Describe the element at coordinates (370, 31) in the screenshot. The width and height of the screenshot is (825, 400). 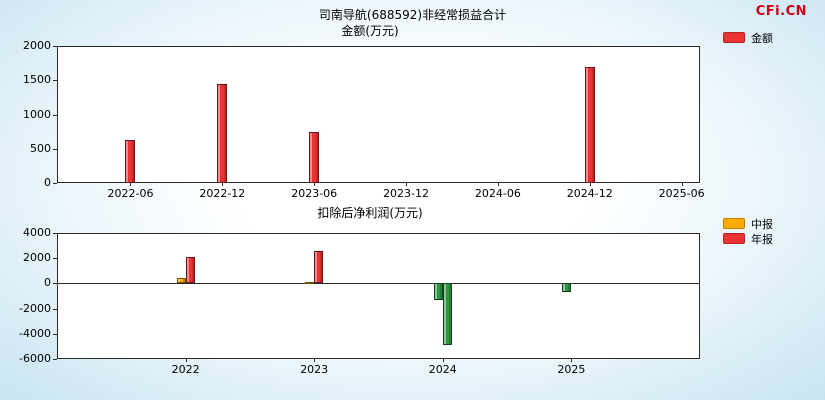
I see `chart1-subtitle: 金额(万元)` at that location.